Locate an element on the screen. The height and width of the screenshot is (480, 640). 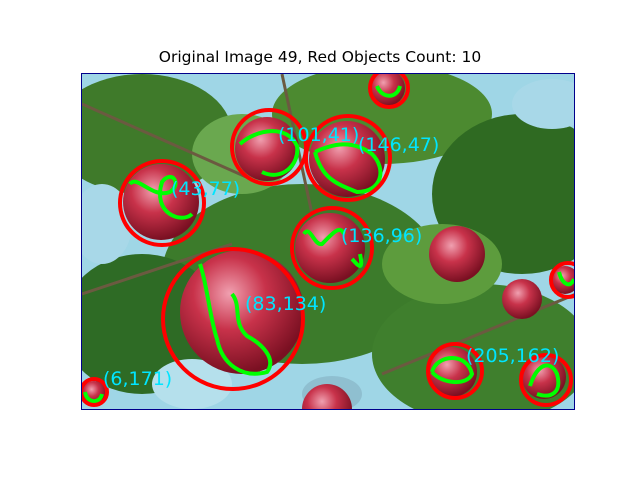
detection-label: (136,96) is located at coordinates (381, 236).